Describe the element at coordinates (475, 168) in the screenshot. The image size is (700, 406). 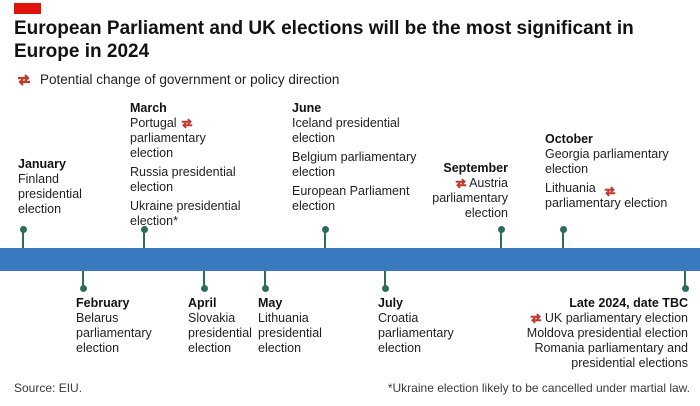
I see `month-label: September` at that location.